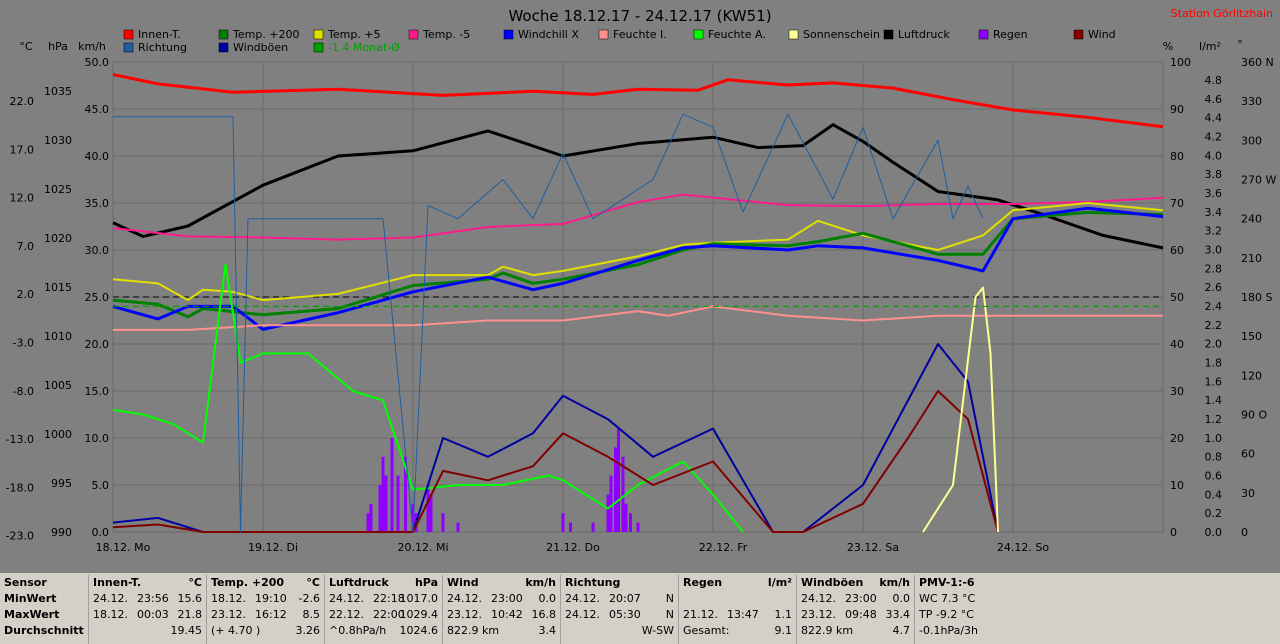  What do you see at coordinates (419, 630) in the screenshot?
I see `footer-value: 1024.6` at bounding box center [419, 630].